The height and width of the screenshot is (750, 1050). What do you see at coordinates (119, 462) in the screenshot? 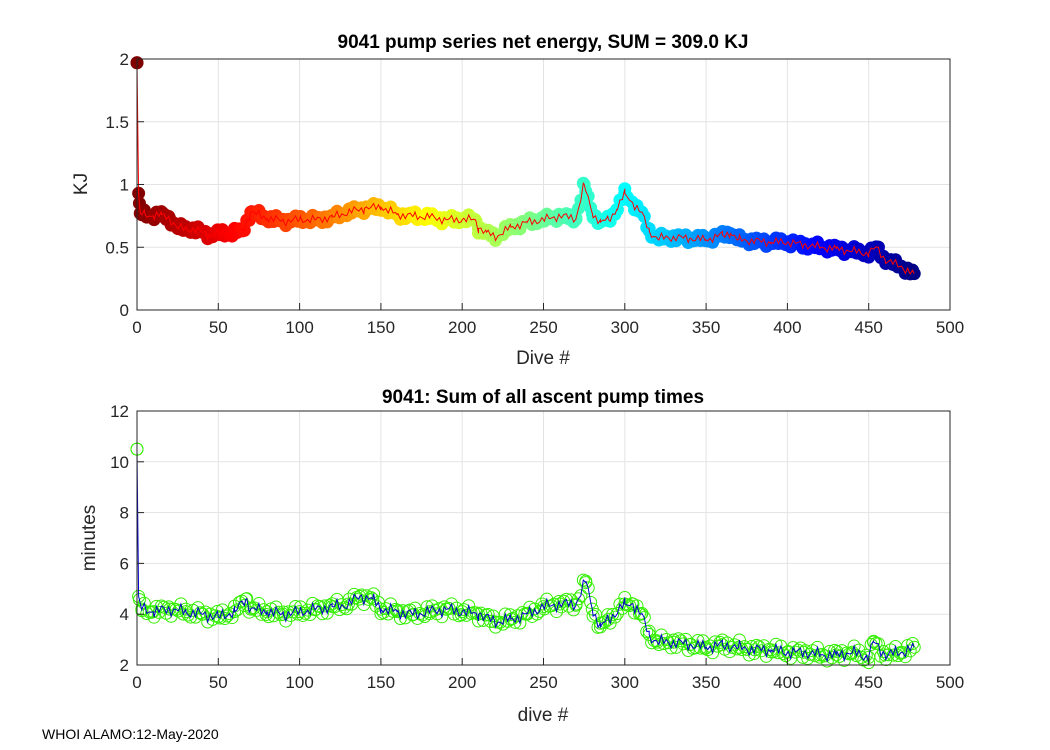
I see `pump-y-tick-label: 10` at bounding box center [119, 462].